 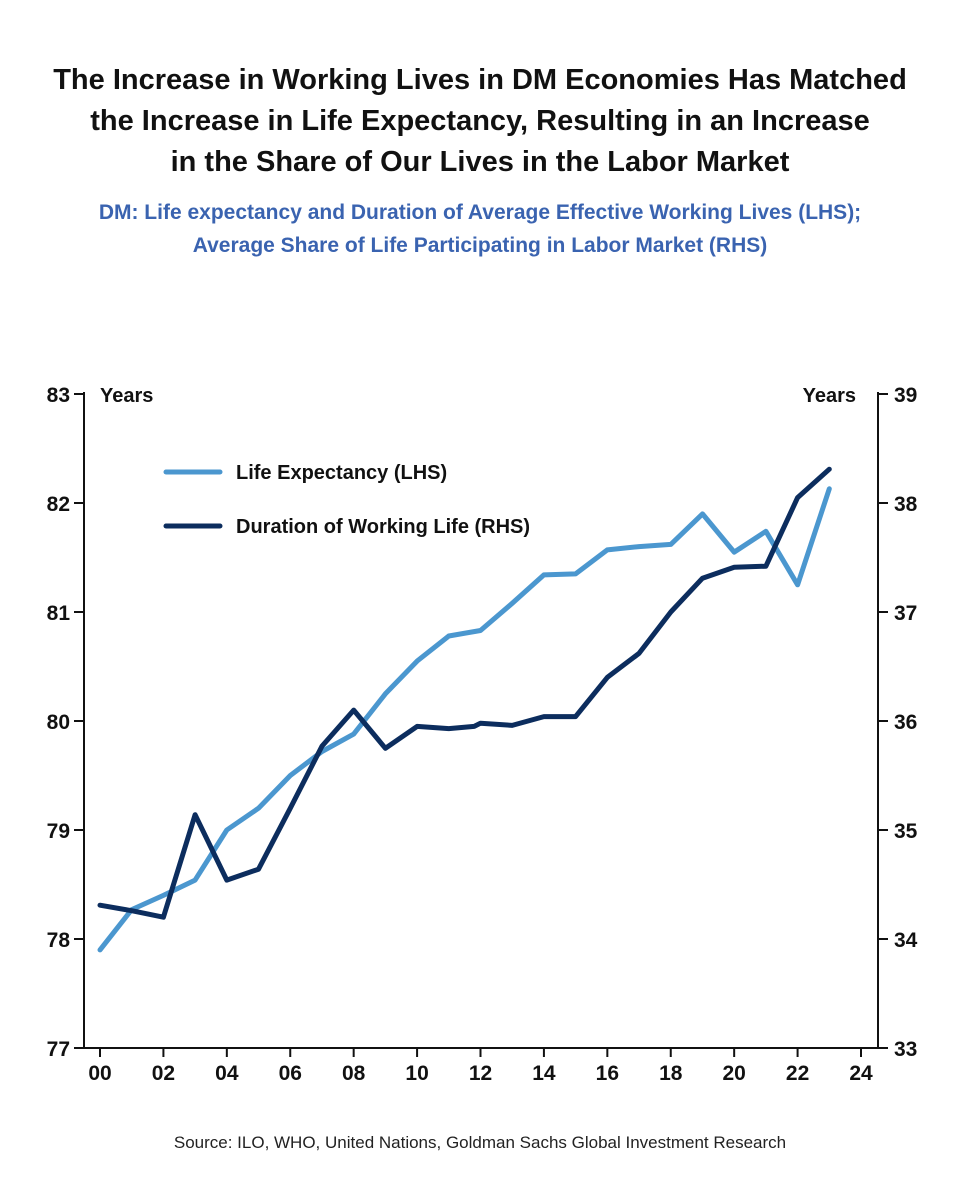 What do you see at coordinates (416, 1073) in the screenshot?
I see `x-tick-label: 10` at bounding box center [416, 1073].